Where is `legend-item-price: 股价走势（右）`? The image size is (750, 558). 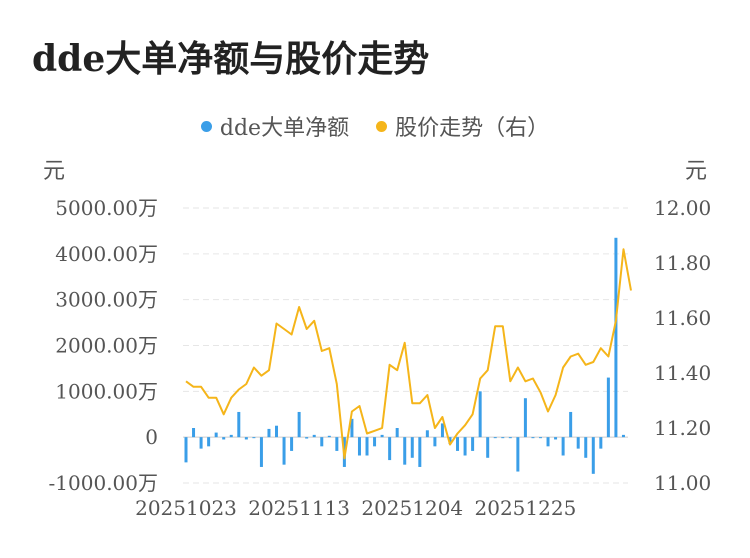 legend-item-price: 股价走势（右） is located at coordinates (462, 126).